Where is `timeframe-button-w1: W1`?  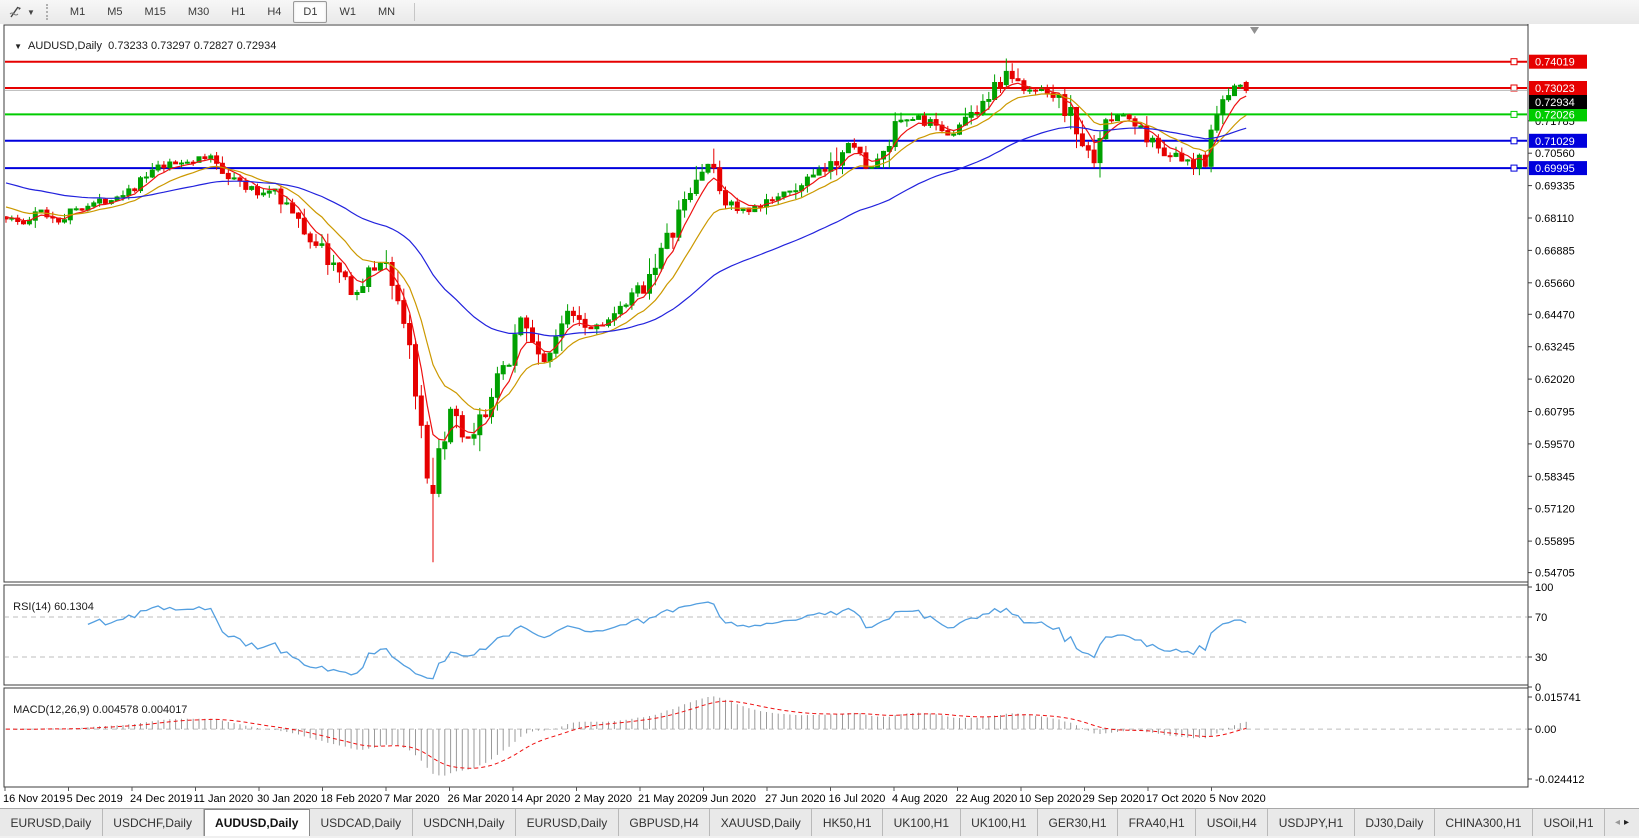 timeframe-button-w1: W1 is located at coordinates (347, 12).